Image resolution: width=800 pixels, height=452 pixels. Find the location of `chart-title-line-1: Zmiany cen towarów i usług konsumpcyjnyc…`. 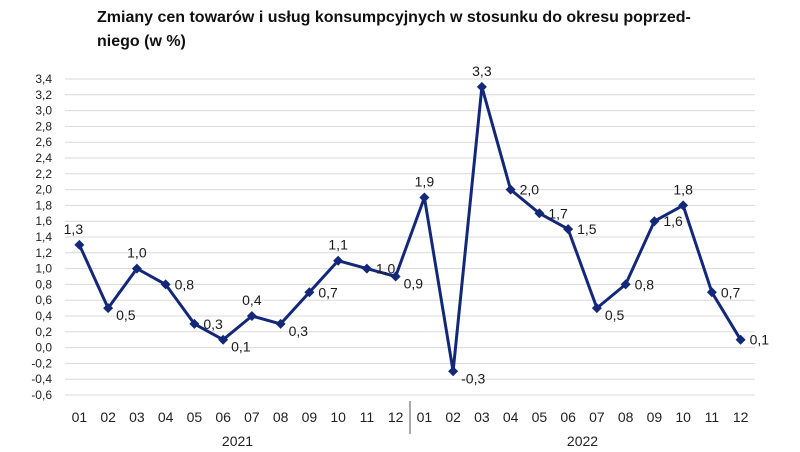

chart-title-line-1: Zmiany cen towarów i usług konsumpcyjnyc… is located at coordinates (394, 17).